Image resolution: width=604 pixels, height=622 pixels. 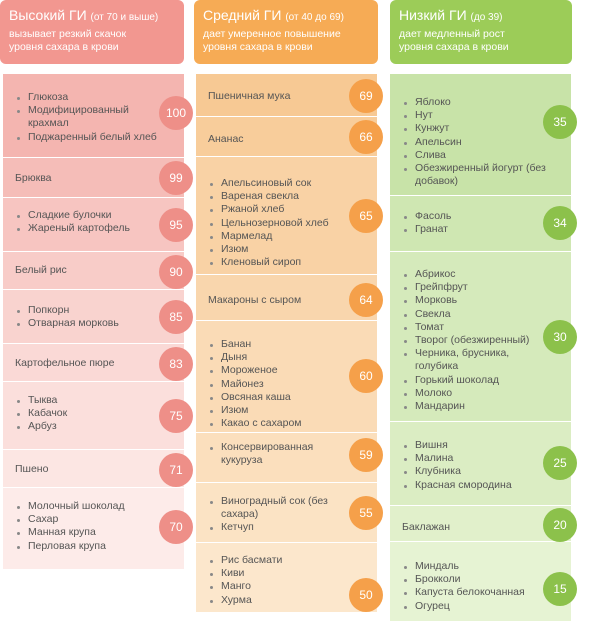 What do you see at coordinates (560, 122) in the screenshot?
I see `gi-value-badge: 35` at bounding box center [560, 122].